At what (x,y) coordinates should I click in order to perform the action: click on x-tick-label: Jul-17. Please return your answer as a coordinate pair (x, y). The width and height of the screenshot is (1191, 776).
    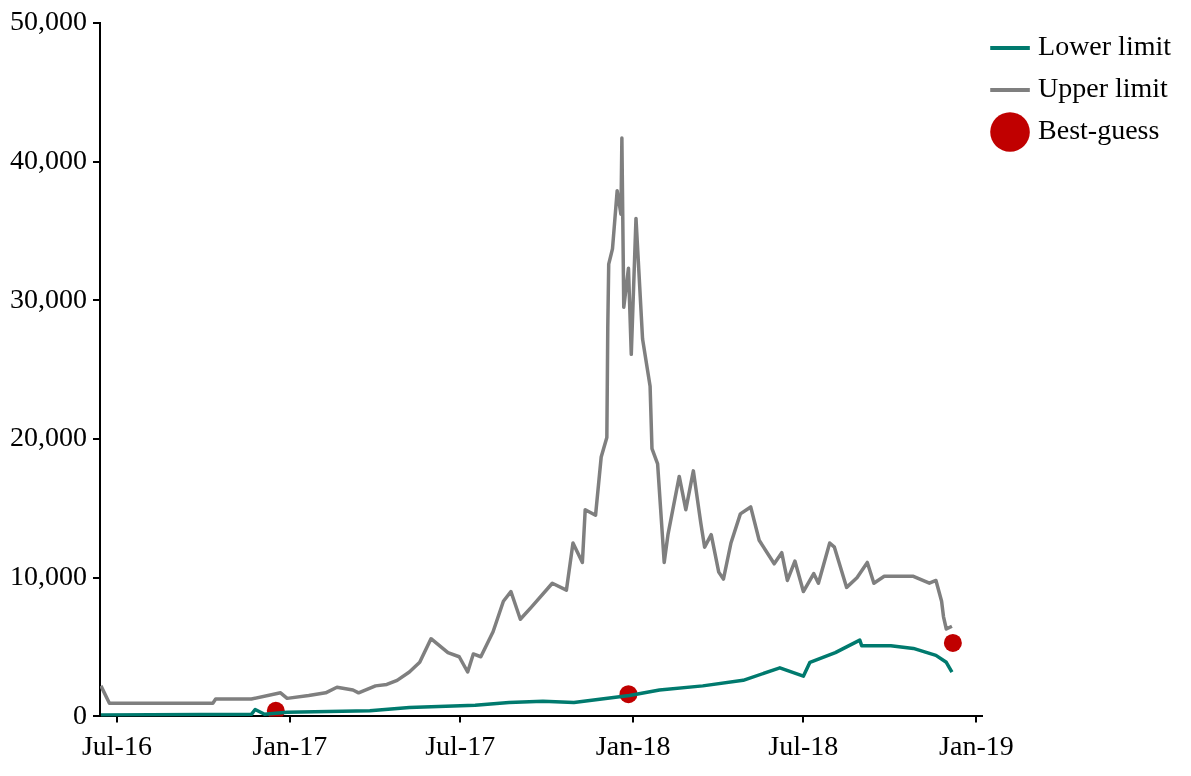
    Looking at the image, I should click on (460, 745).